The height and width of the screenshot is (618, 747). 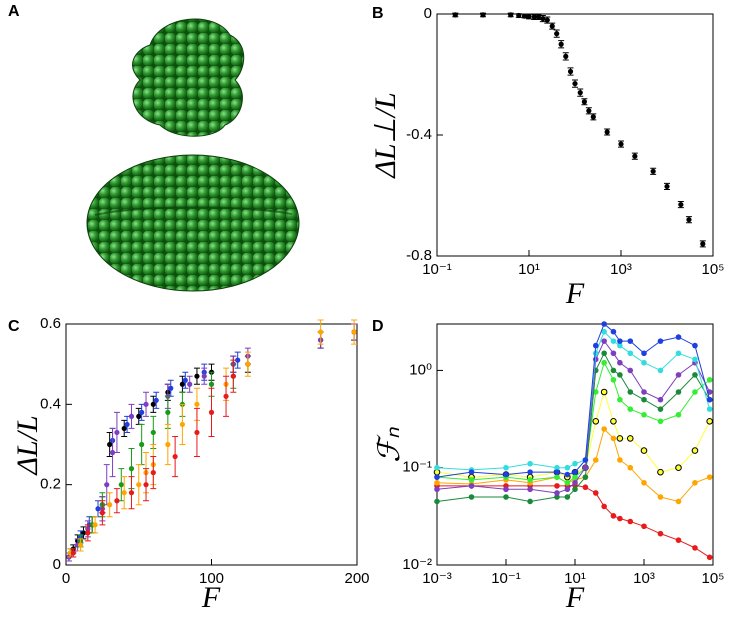 What do you see at coordinates (644, 578) in the screenshot?
I see `x-tick-label: 10³` at bounding box center [644, 578].